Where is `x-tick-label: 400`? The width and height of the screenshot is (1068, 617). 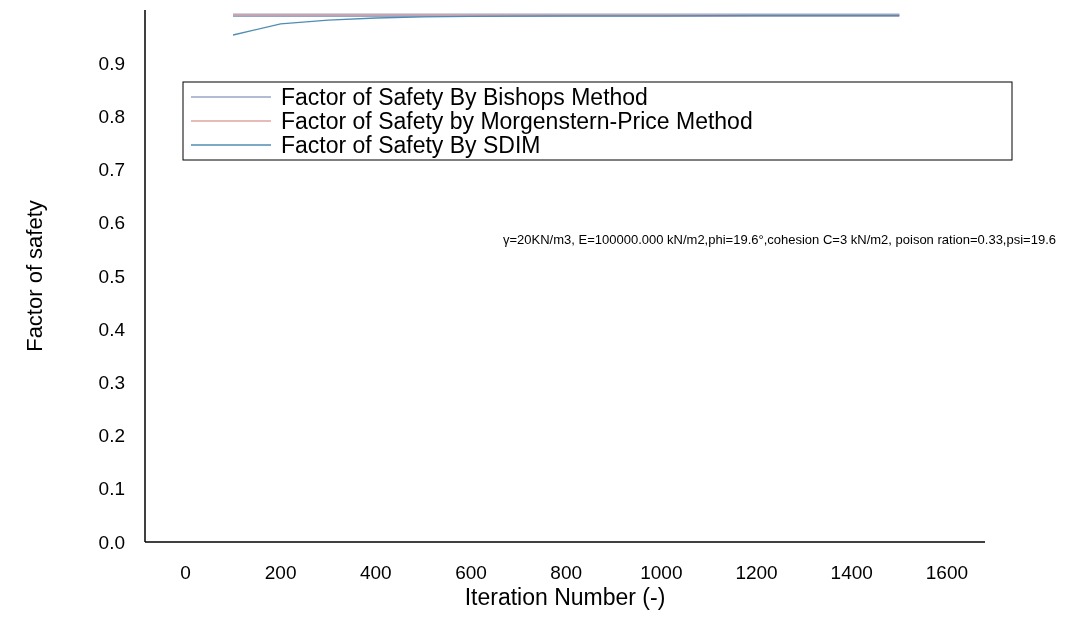 x-tick-label: 400 is located at coordinates (375, 572).